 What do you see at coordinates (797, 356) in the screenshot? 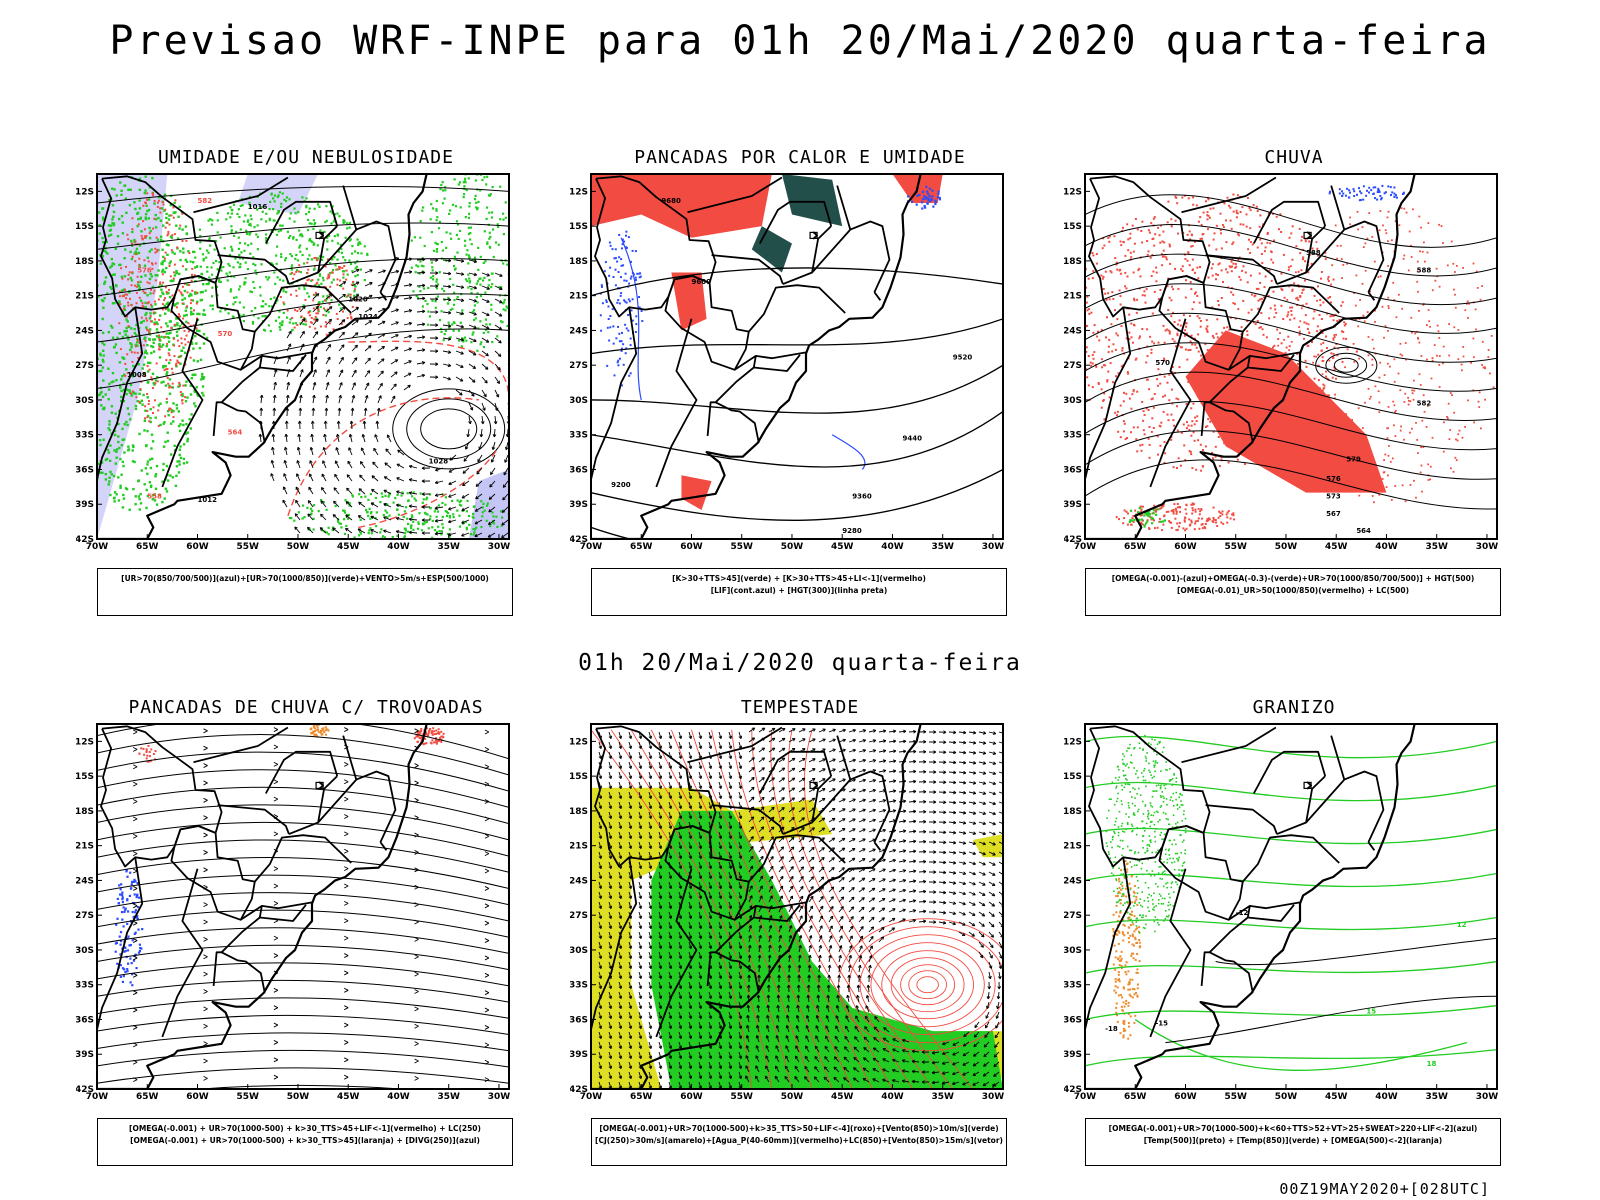
I see `map-layer: 9680 9600 9520 9440 9360 9280 9200` at bounding box center [797, 356].